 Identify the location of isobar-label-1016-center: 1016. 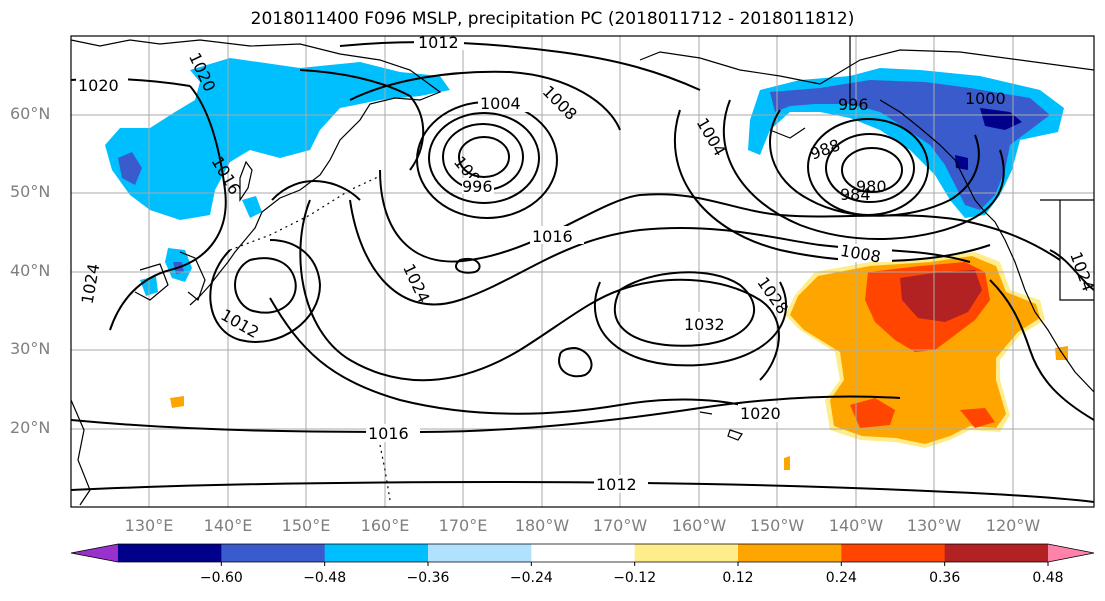
(552, 236).